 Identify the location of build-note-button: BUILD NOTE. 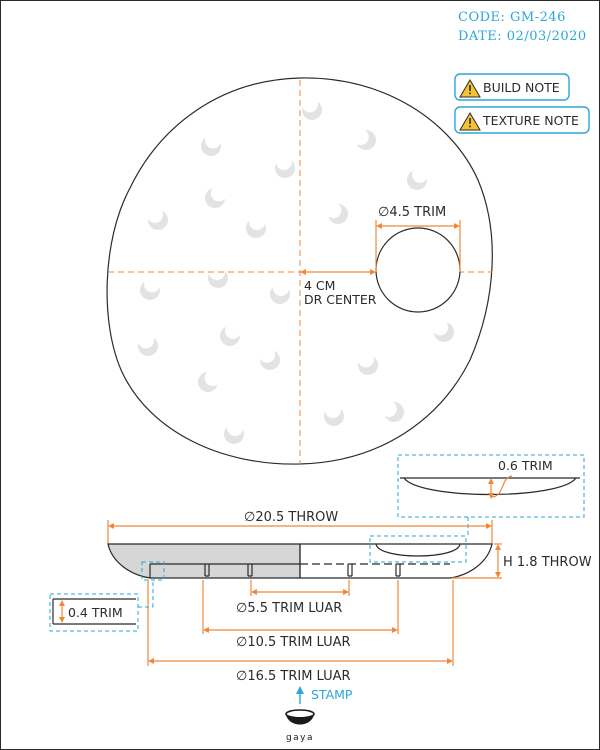
(512, 87).